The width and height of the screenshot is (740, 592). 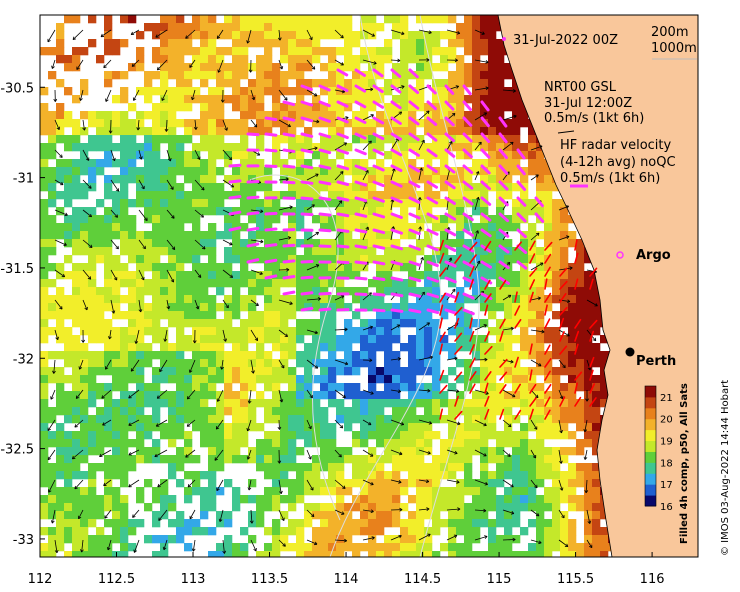 I want to click on colorbar-tick-label: 17, so click(x=666, y=485).